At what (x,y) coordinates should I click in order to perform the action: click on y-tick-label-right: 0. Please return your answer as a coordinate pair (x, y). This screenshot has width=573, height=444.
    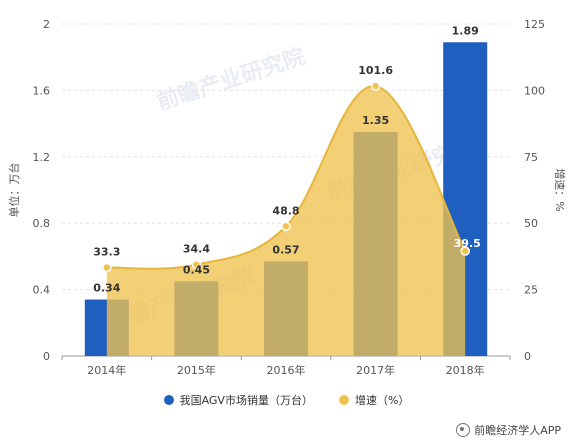
    Looking at the image, I should click on (527, 356).